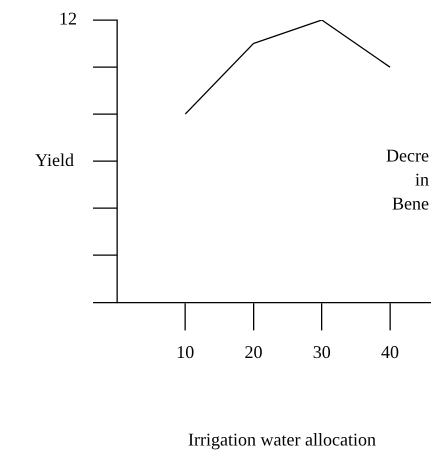 This screenshot has height=471, width=431. Describe the element at coordinates (321, 352) in the screenshot. I see `x-tick-label: 30` at that location.